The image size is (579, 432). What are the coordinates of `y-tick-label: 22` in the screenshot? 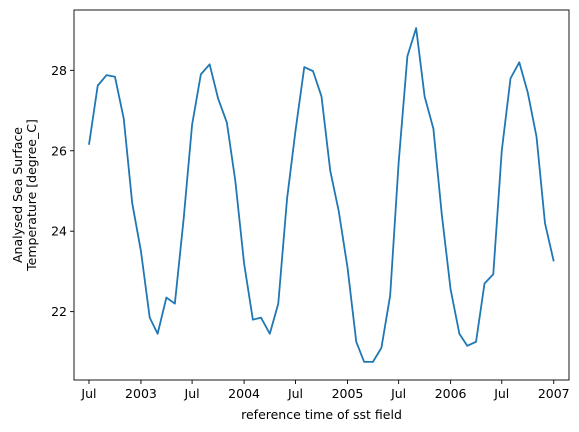 It's located at (59, 311).